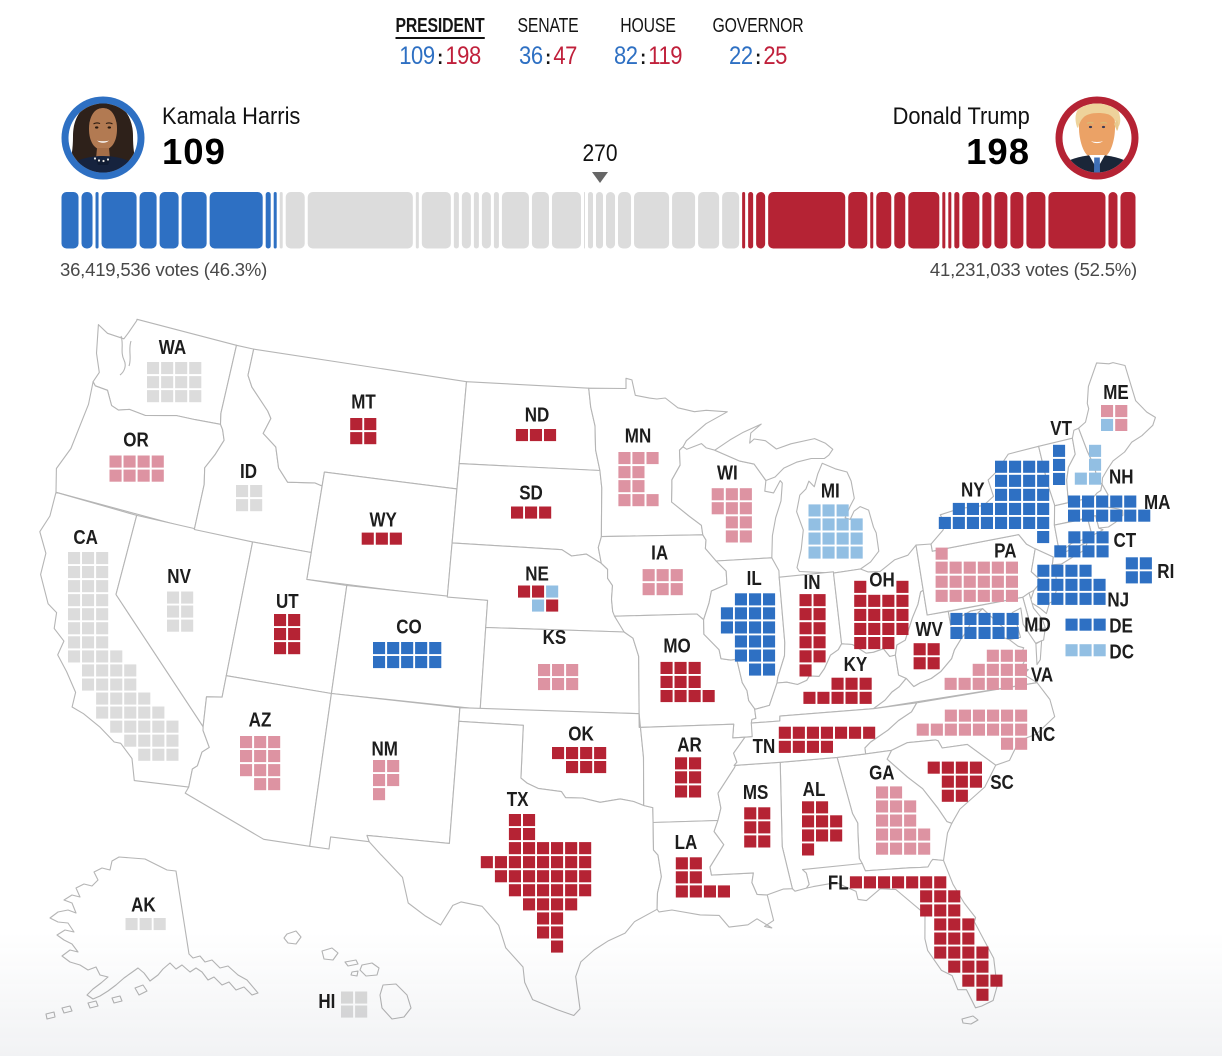  Describe the element at coordinates (384, 748) in the screenshot. I see `svg-text: NM` at that location.